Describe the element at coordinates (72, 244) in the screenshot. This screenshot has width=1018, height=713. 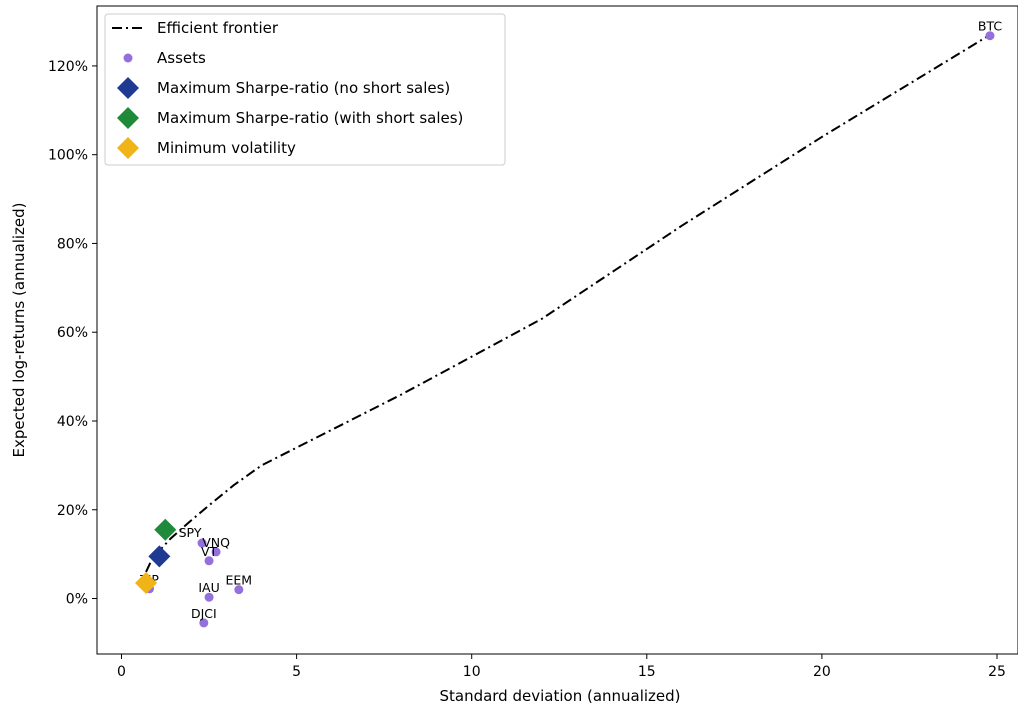
I see `y-tick-label: 80%` at that location.